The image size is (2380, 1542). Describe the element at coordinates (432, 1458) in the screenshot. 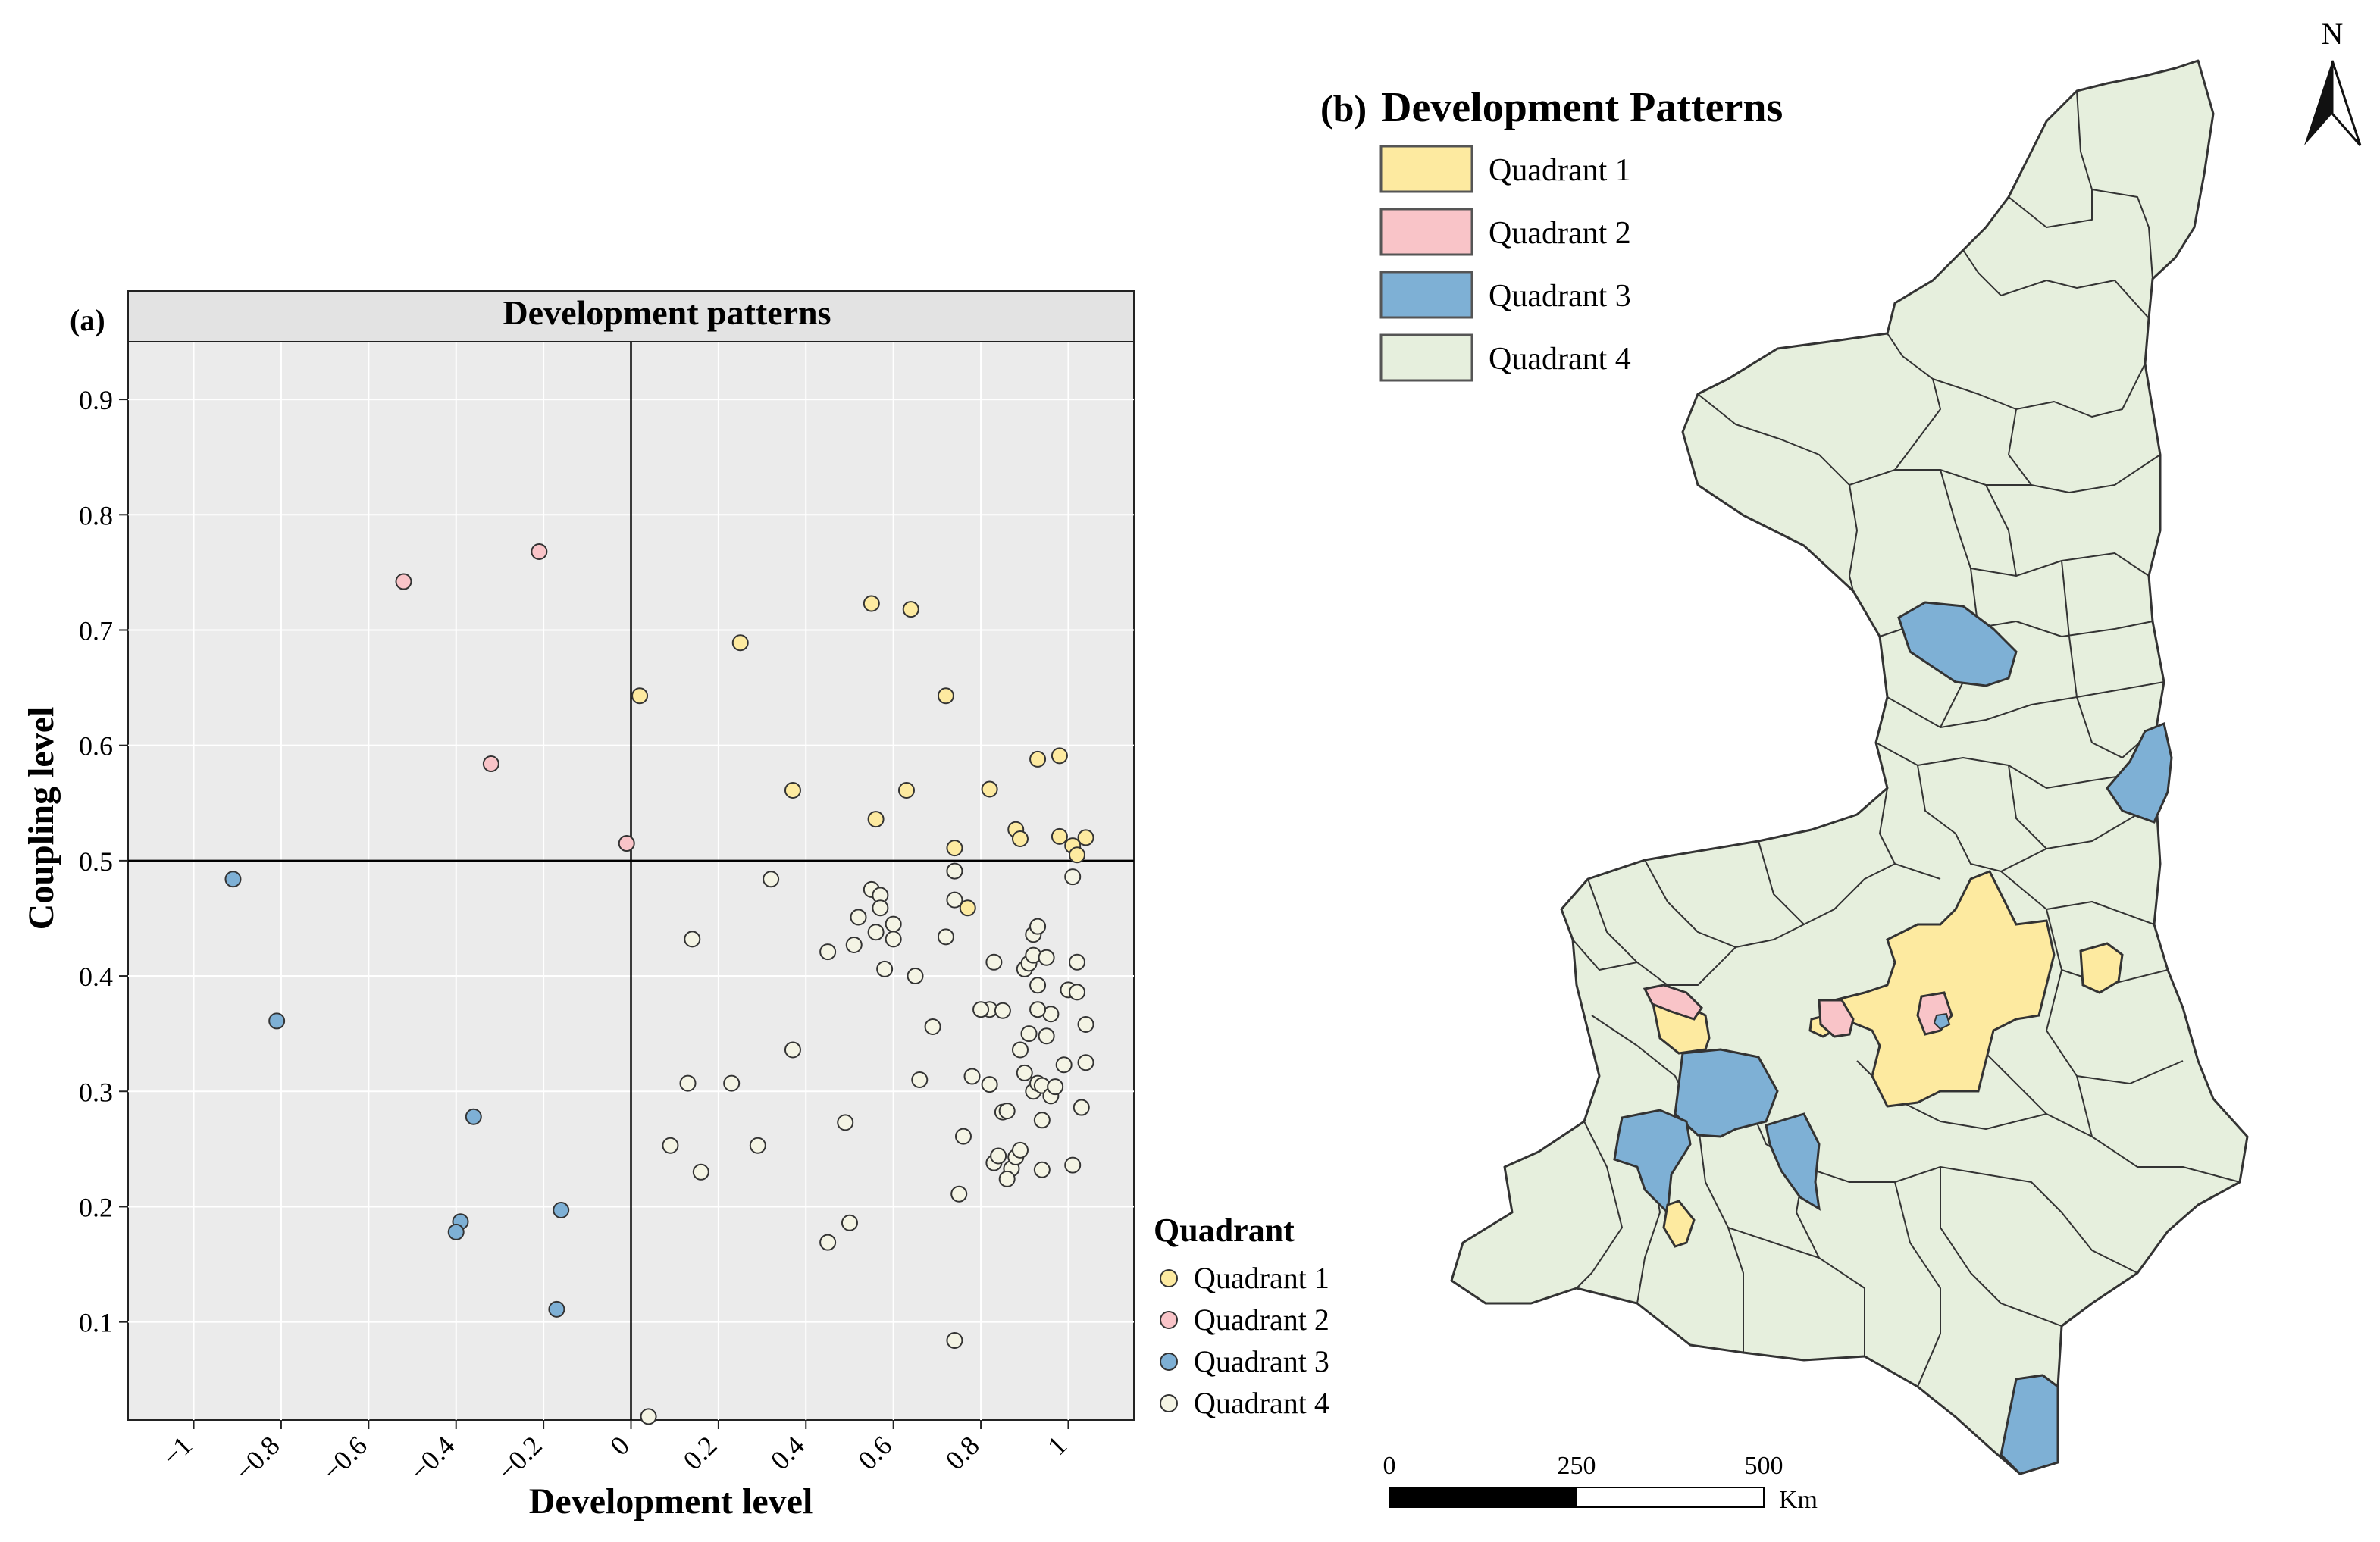

I see `x-tick-label: −0.4` at that location.